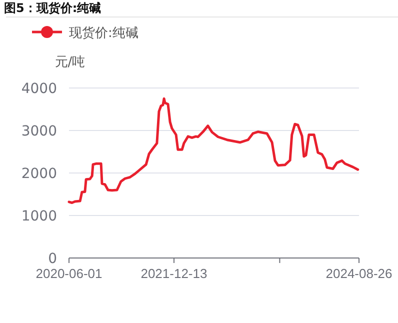  What do you see at coordinates (52, 259) in the screenshot?
I see `y-tick-label: 0` at bounding box center [52, 259].